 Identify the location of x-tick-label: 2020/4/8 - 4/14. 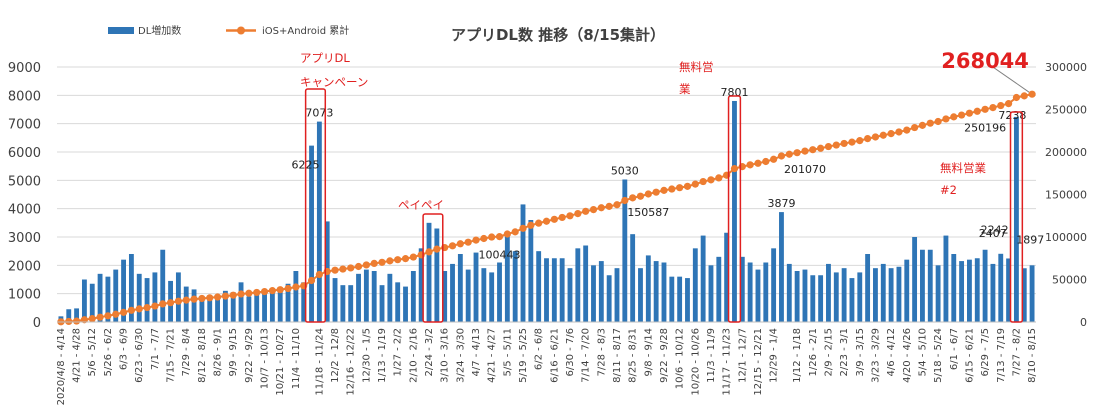
(61, 366).